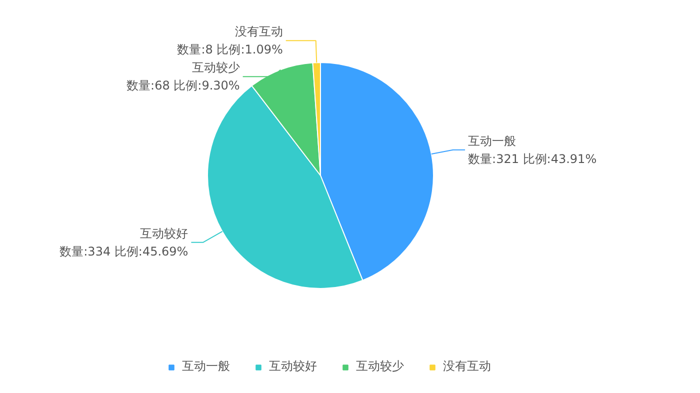 Image resolution: width=700 pixels, height=393 pixels. I want to click on legend-label: 互动较少, so click(380, 366).